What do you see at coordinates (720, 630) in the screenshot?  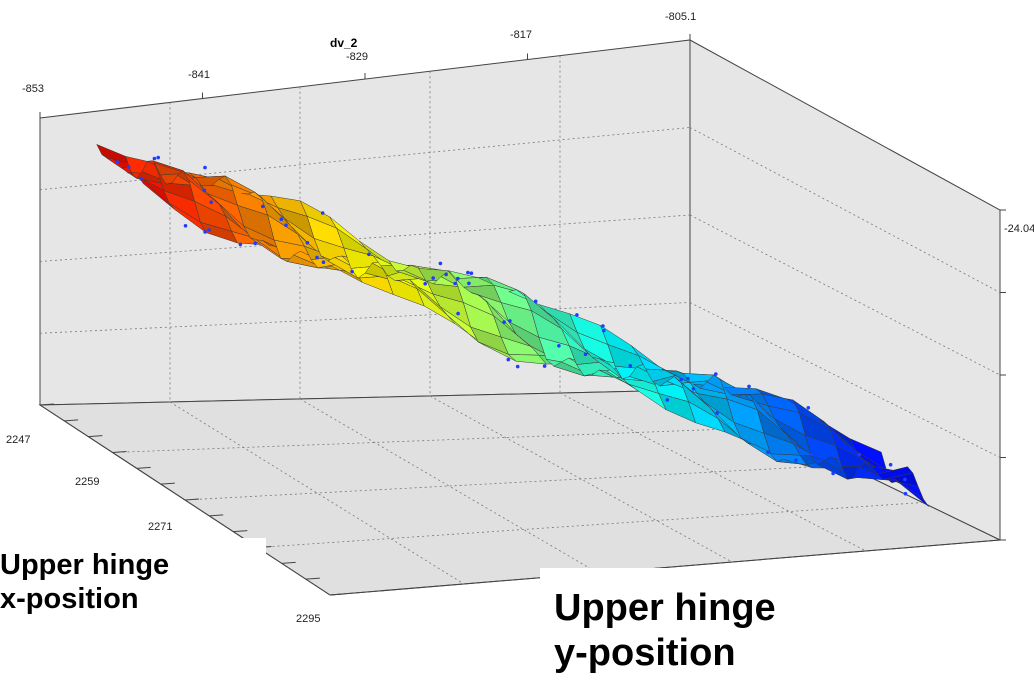 I see `y-position-callout: Upper hinge y-position` at bounding box center [720, 630].